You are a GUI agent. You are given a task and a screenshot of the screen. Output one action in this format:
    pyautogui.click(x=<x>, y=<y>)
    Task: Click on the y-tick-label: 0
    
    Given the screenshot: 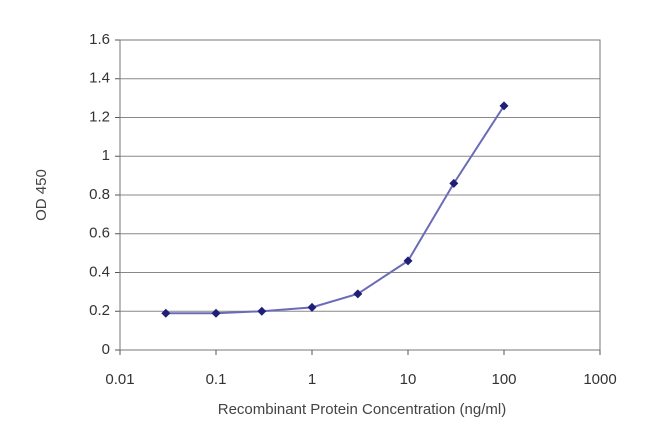 What is the action you would take?
    pyautogui.click(x=106, y=349)
    